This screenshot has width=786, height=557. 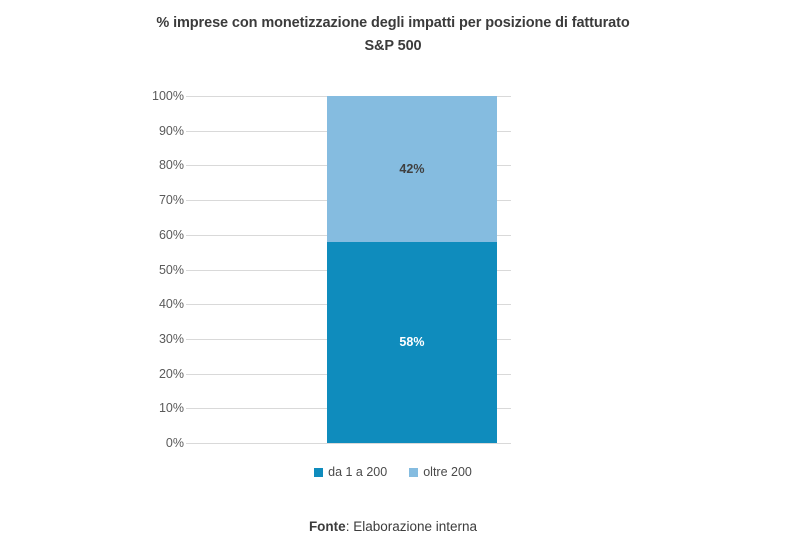 I want to click on bar-segment-oltre-200: 42%, so click(x=412, y=169).